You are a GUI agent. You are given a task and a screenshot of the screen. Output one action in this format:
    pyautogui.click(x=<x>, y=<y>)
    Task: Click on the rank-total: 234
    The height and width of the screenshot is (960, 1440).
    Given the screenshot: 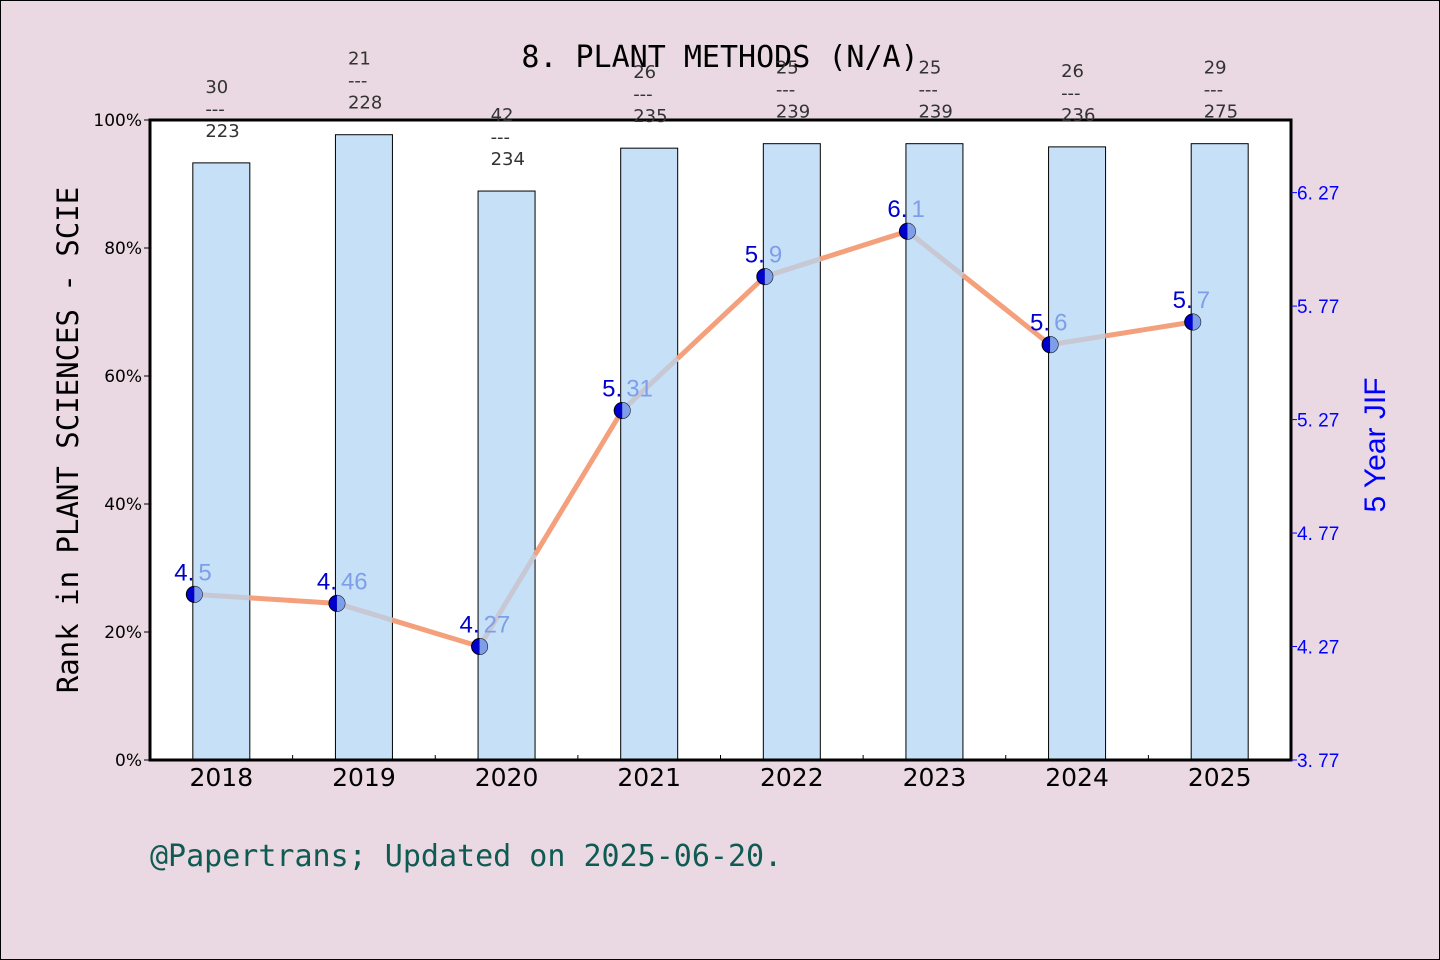 What is the action you would take?
    pyautogui.click(x=508, y=159)
    